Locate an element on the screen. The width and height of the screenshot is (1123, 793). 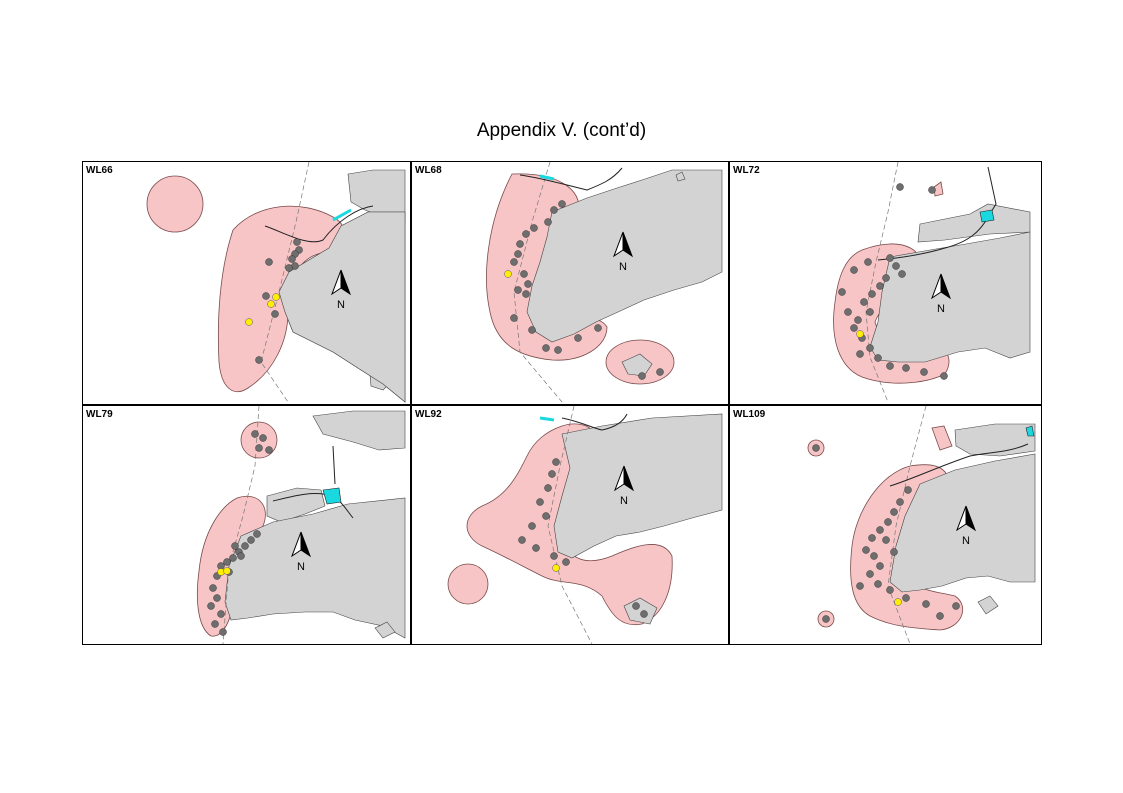
map-panel-wl109: WL109 is located at coordinates (885, 525).